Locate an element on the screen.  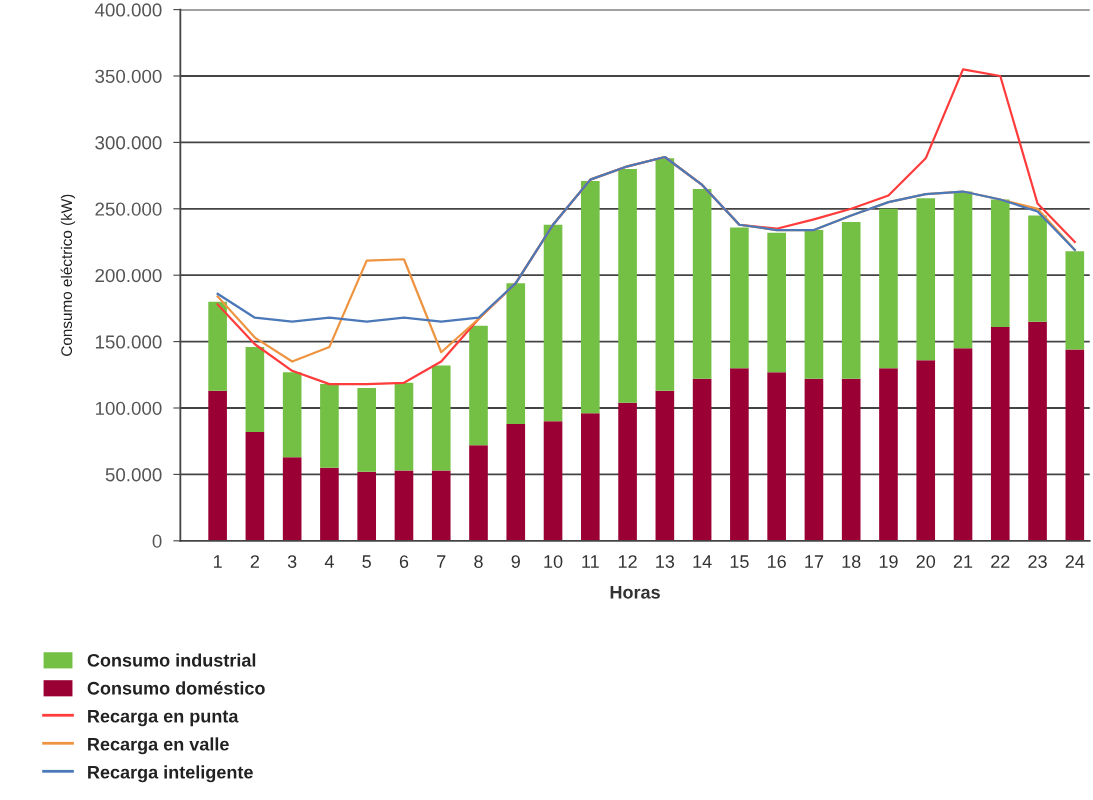
legend-label: Recarga en punta is located at coordinates (163, 718).